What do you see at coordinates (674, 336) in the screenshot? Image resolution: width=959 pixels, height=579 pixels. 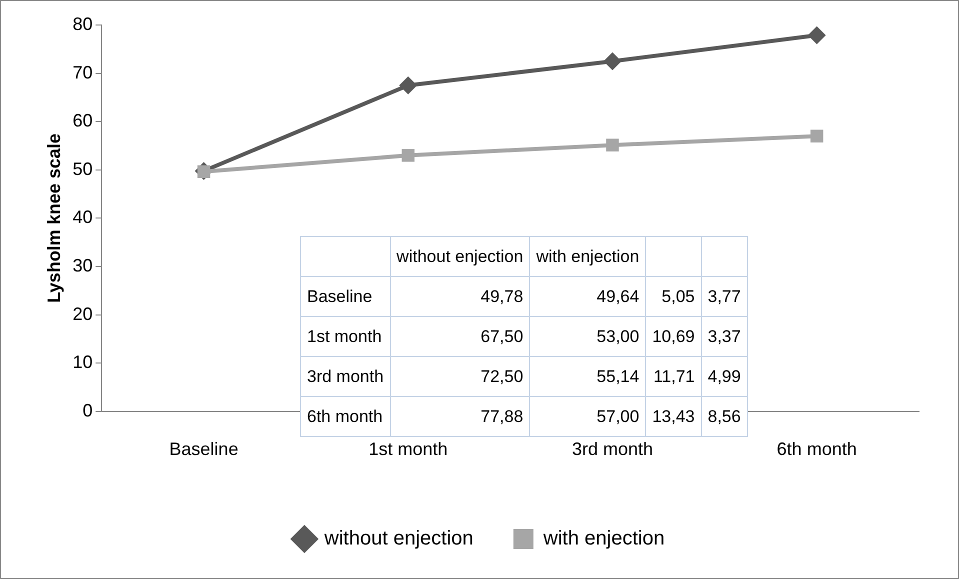 I see `annotation: 10,69` at bounding box center [674, 336].